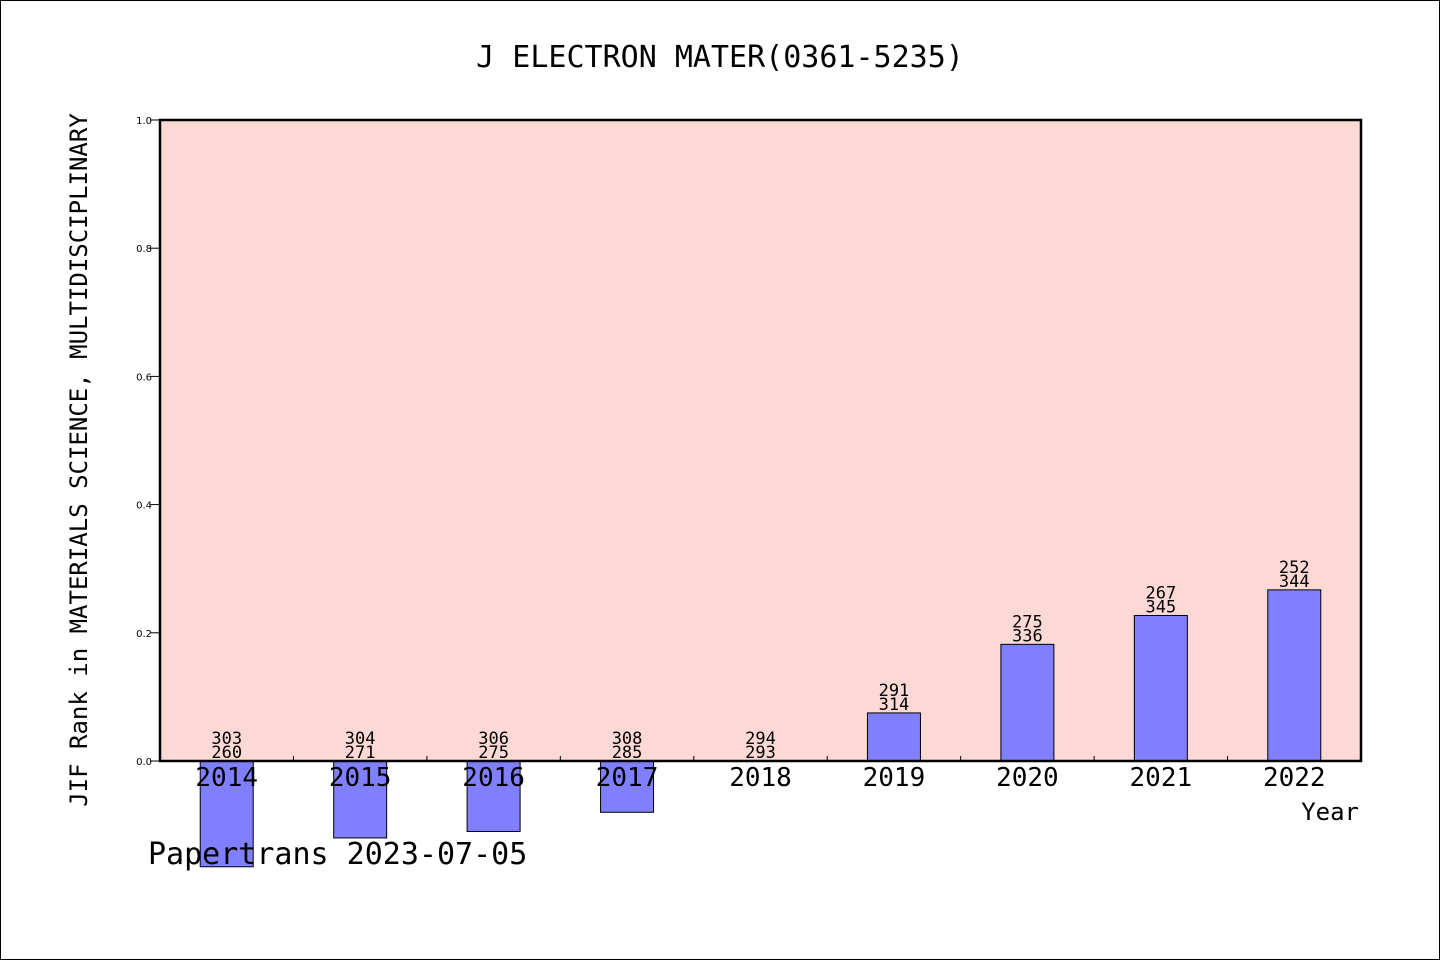  I want to click on x-tick-label-2015: 2015, so click(360, 778).